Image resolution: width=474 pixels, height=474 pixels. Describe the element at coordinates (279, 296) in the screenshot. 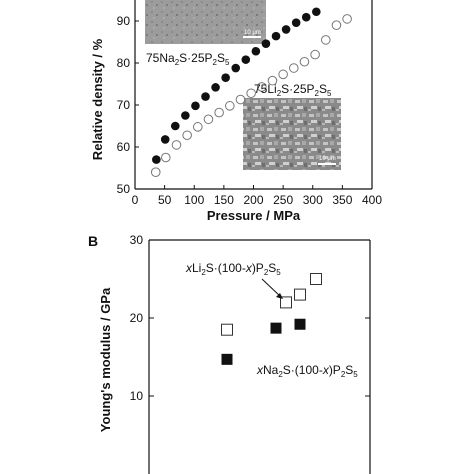

I see `li2s-annotation-arrowhead` at that location.